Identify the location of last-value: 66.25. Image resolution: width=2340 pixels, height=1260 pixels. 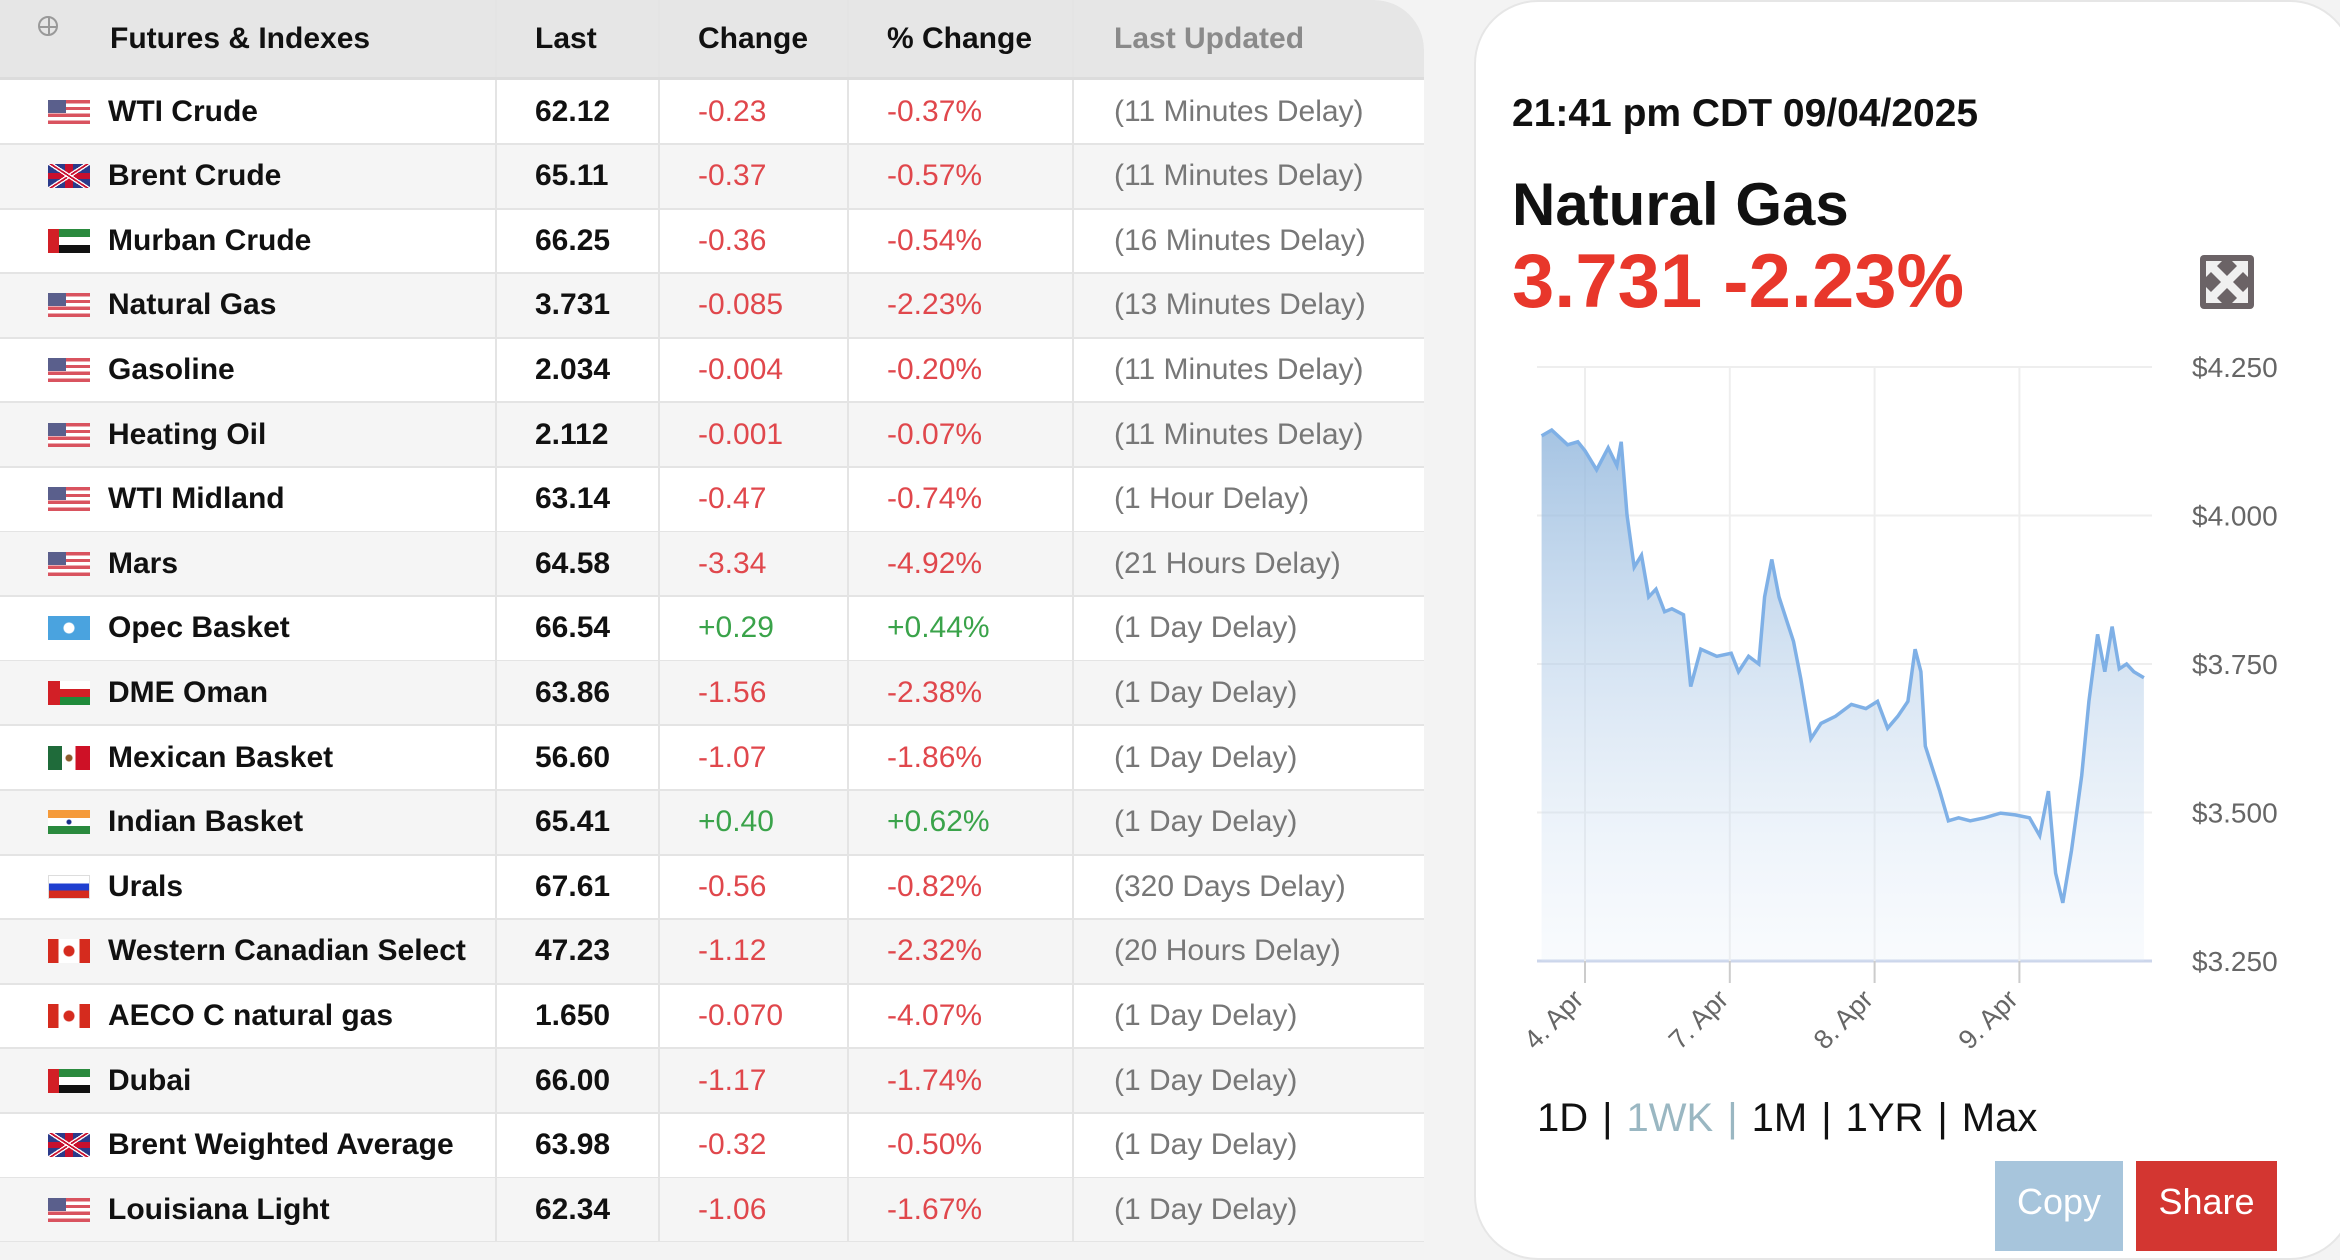
(578, 240).